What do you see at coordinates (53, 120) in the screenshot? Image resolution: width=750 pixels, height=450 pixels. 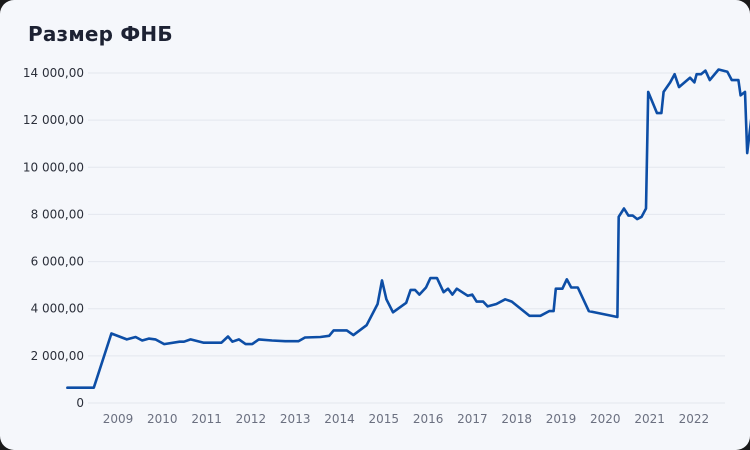 I see `y-tick-label: 12 000,00` at bounding box center [53, 120].